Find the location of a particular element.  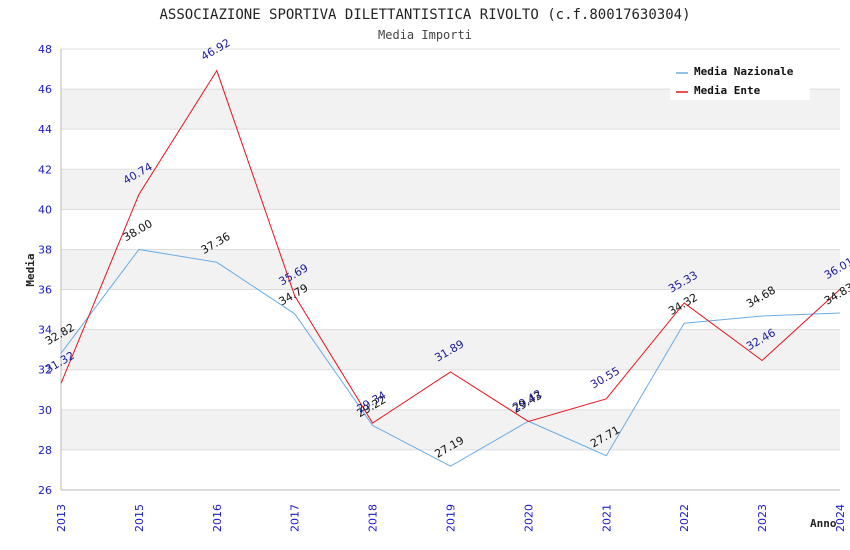

x-tick-label: 2015 is located at coordinates (139, 518).